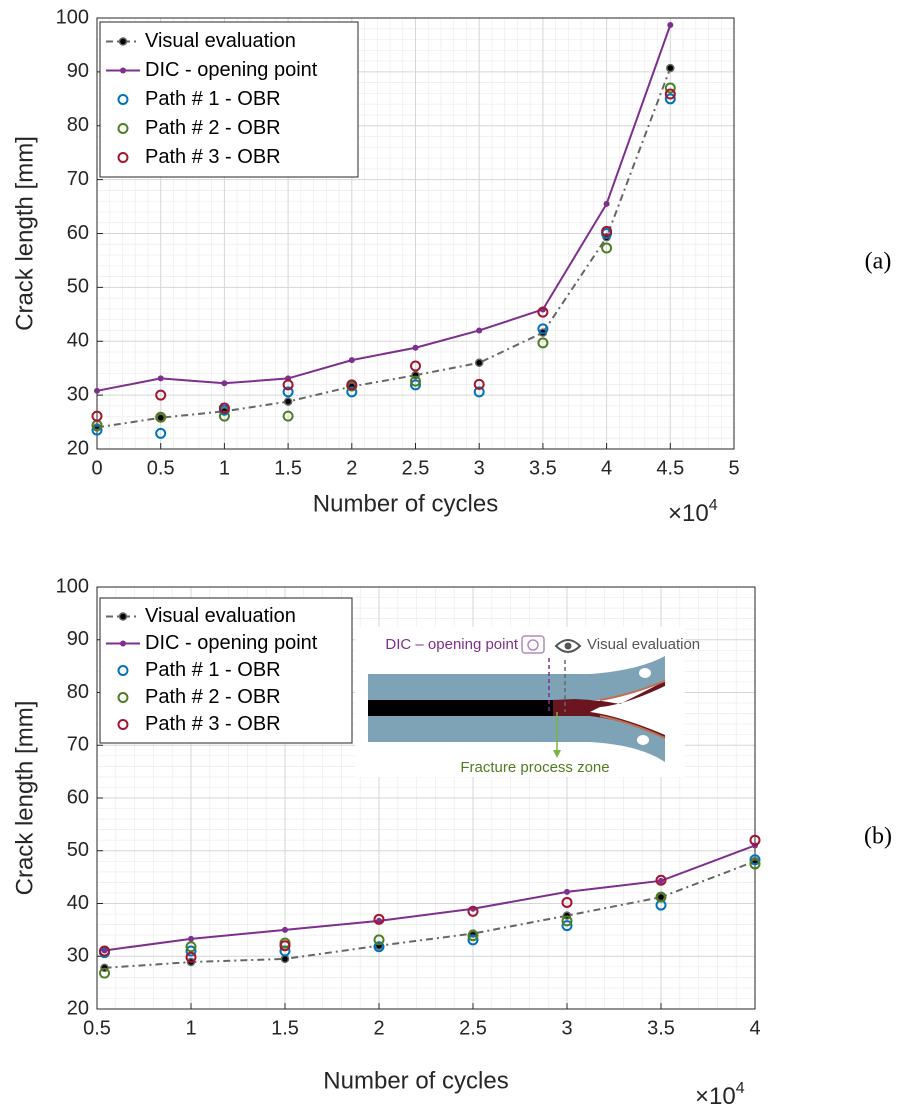  I want to click on x-tick-label: 4.5, so click(670, 468).